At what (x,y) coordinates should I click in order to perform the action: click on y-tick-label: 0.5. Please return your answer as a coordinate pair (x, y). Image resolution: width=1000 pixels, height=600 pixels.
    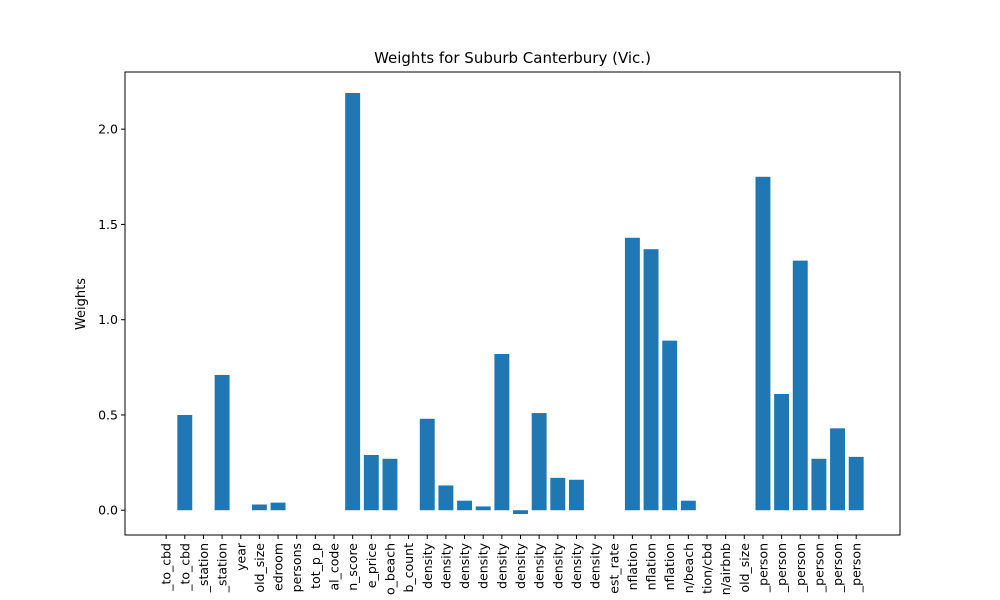
    Looking at the image, I should click on (108, 414).